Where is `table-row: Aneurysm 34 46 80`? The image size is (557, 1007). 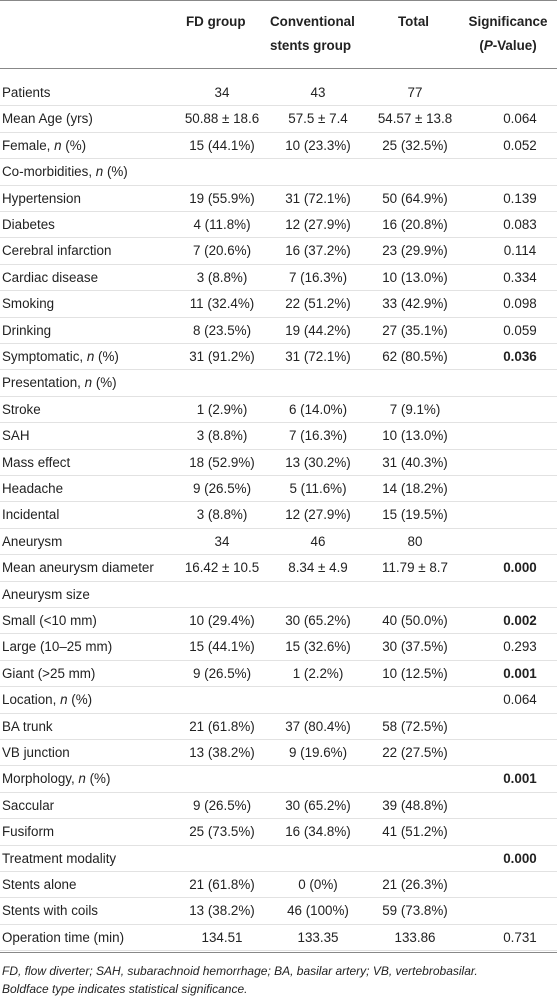 table-row: Aneurysm 34 46 80 is located at coordinates (278, 542).